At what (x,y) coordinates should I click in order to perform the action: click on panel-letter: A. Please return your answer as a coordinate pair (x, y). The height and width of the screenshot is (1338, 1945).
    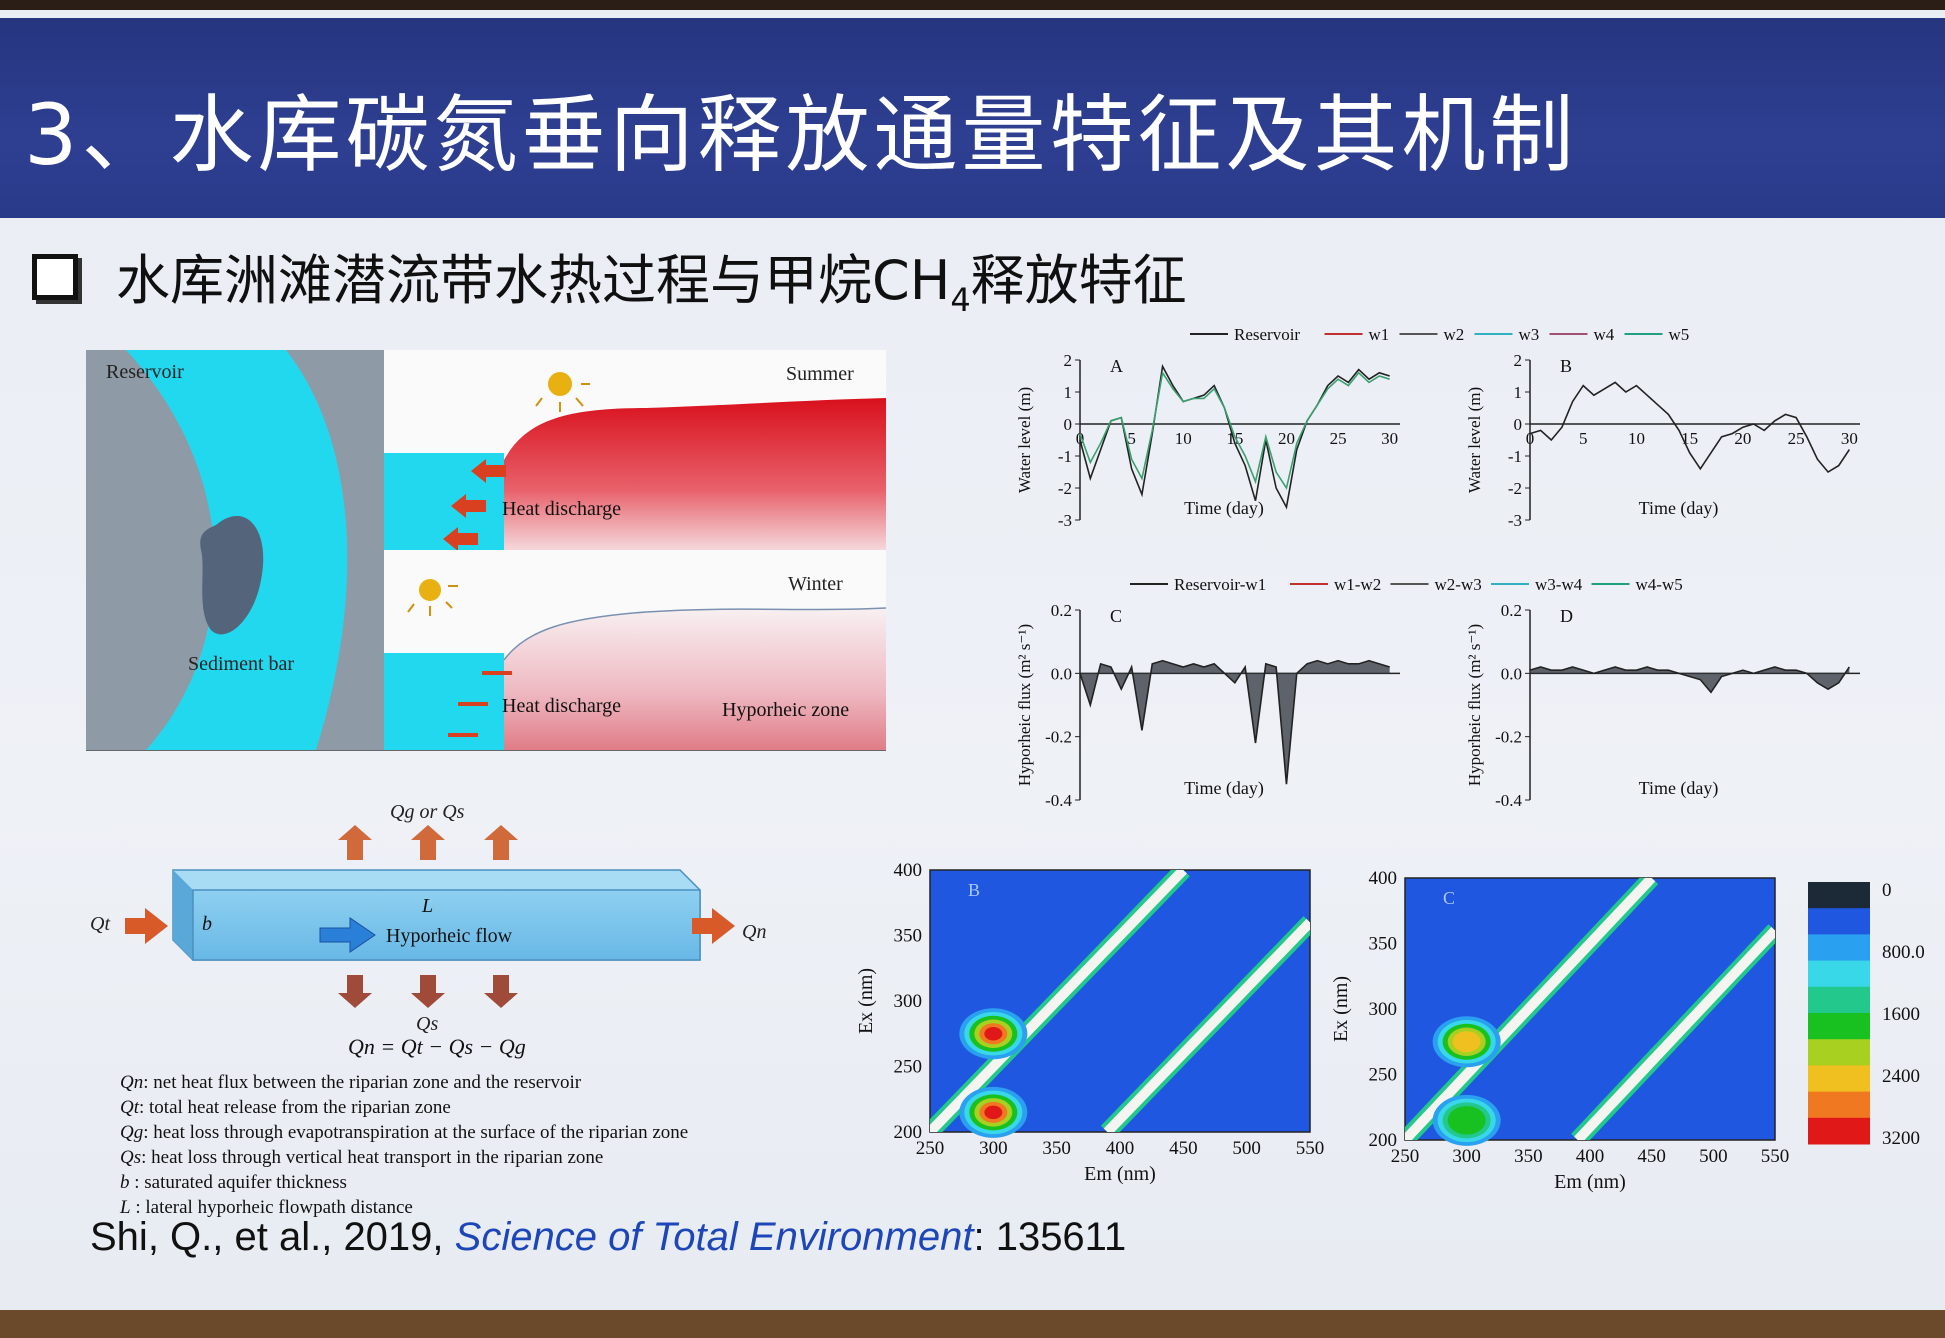
    Looking at the image, I should click on (1116, 366).